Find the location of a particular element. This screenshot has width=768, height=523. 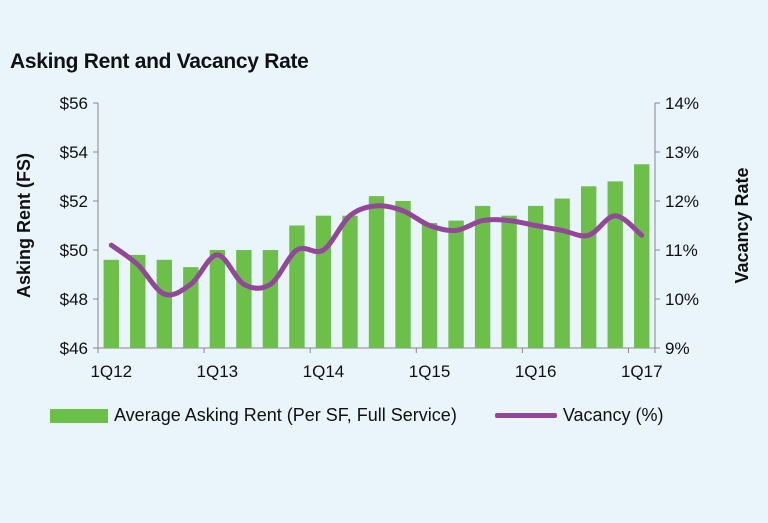

y-axis-title: Asking Rent (FS) is located at coordinates (24, 225).